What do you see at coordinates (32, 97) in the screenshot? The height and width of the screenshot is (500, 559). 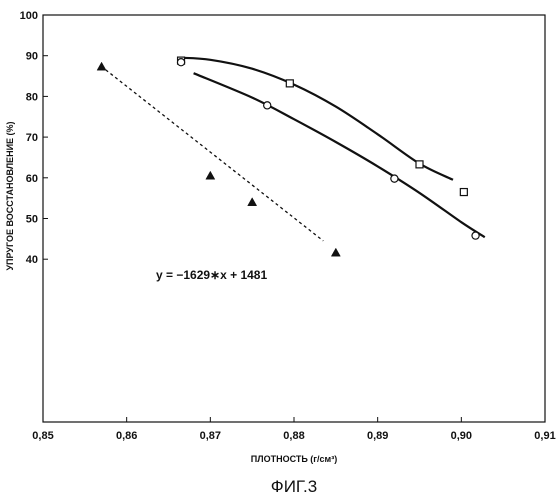 I see `y-tick-label: 80` at bounding box center [32, 97].